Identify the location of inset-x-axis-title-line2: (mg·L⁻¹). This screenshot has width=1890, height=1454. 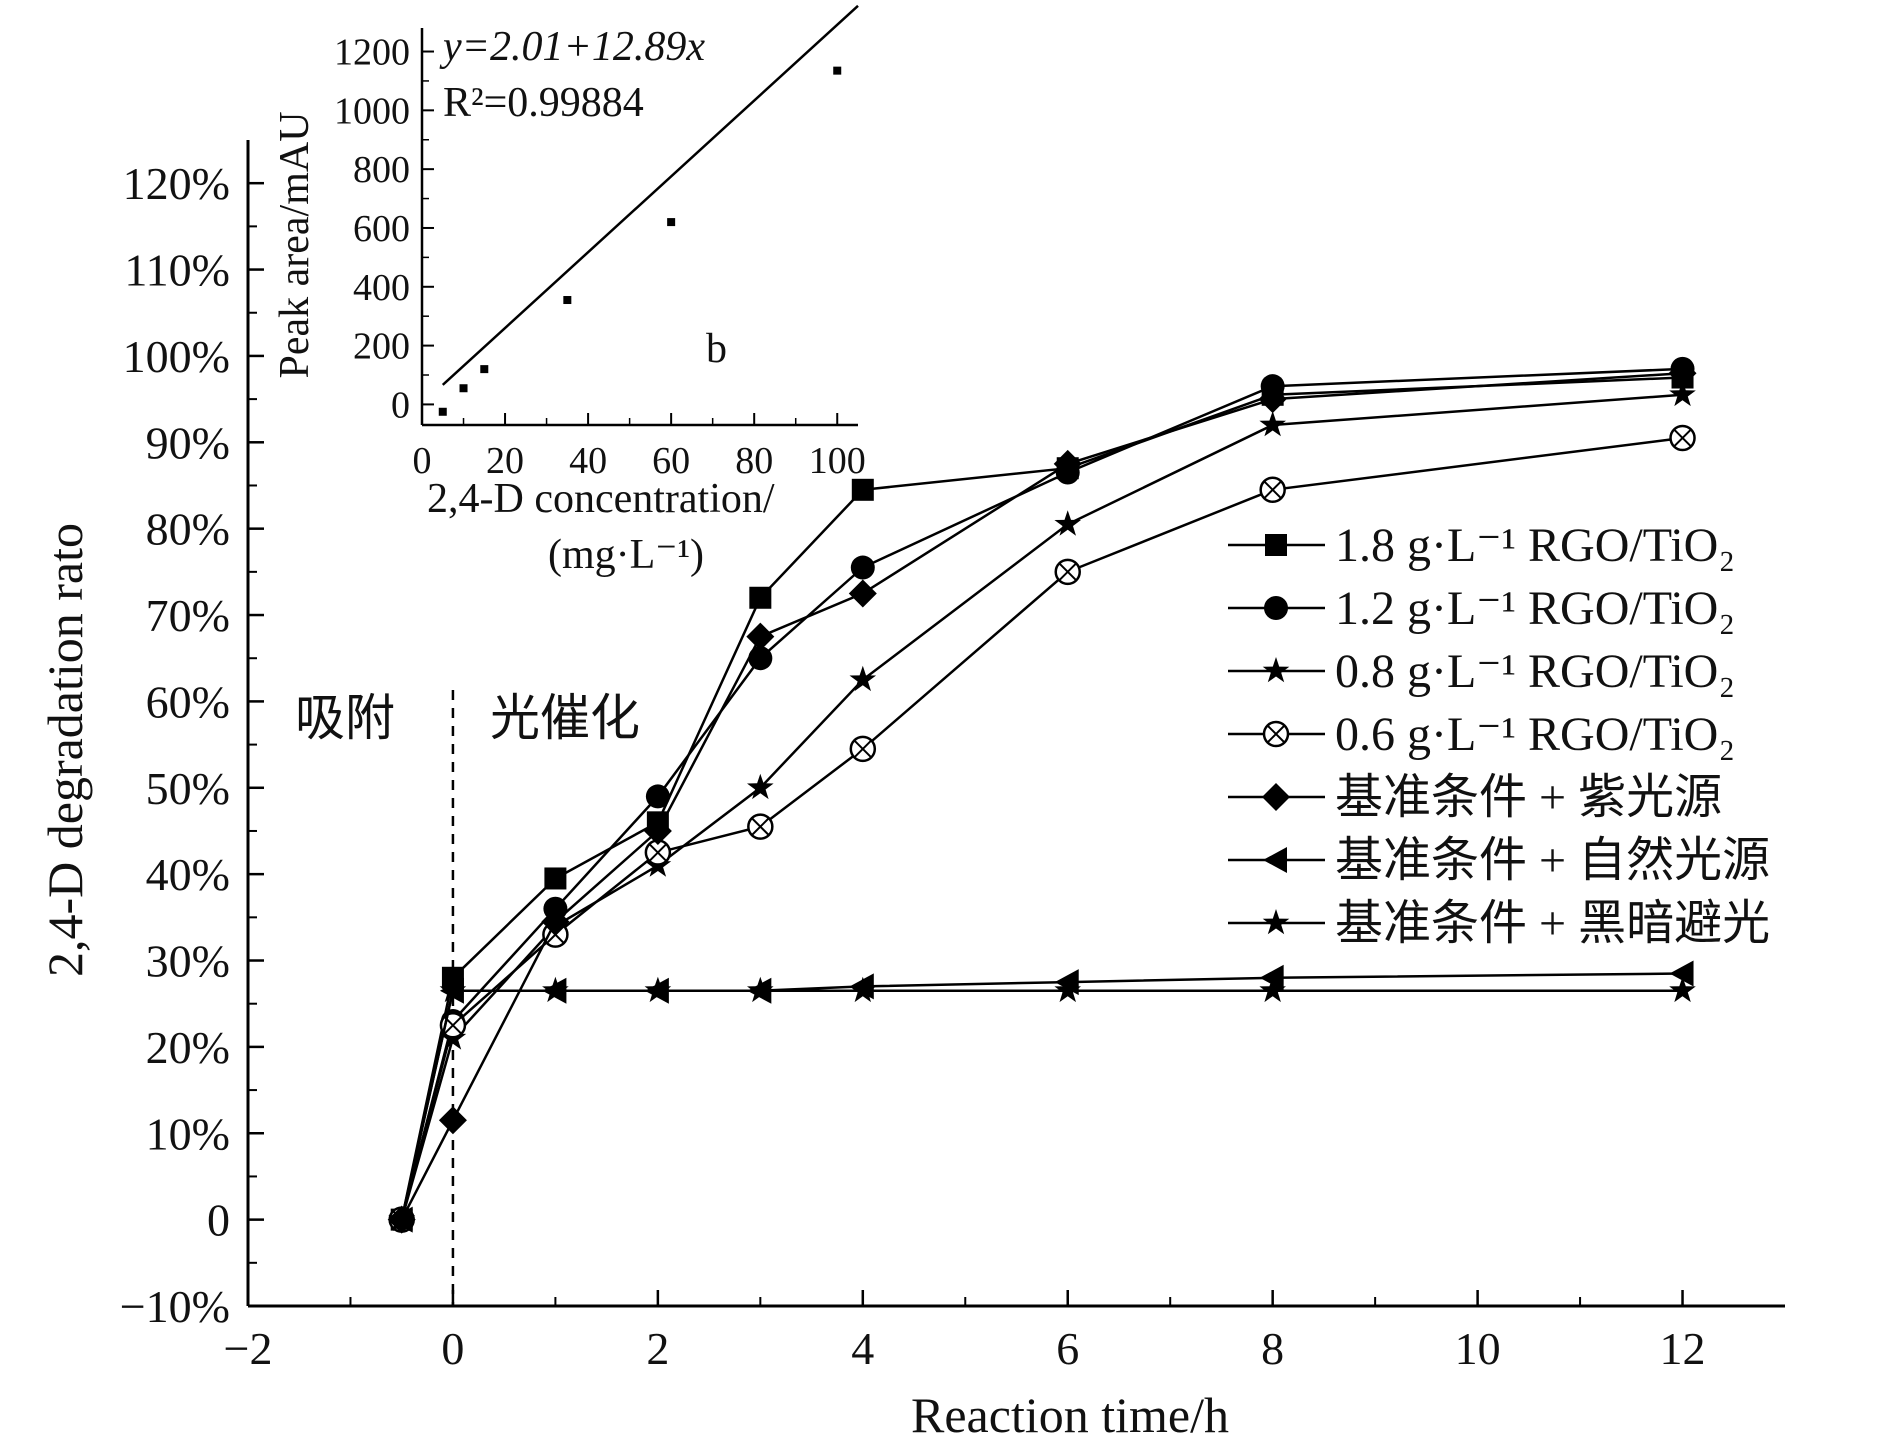
(626, 555).